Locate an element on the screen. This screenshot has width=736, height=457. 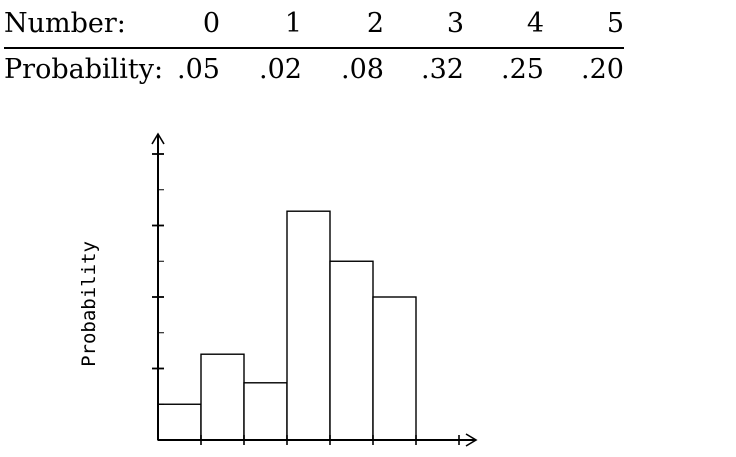
probability-row-label: Probability: is located at coordinates (84, 69).